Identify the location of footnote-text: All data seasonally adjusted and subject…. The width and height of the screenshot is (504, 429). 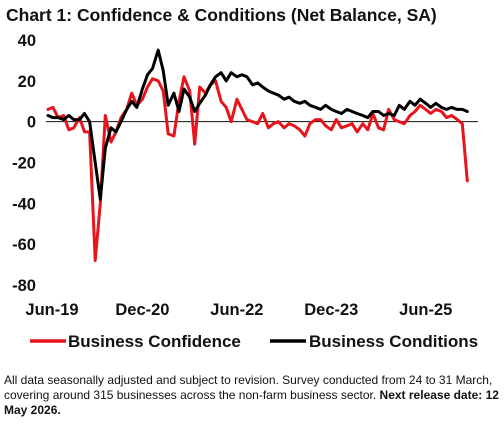
(248, 387).